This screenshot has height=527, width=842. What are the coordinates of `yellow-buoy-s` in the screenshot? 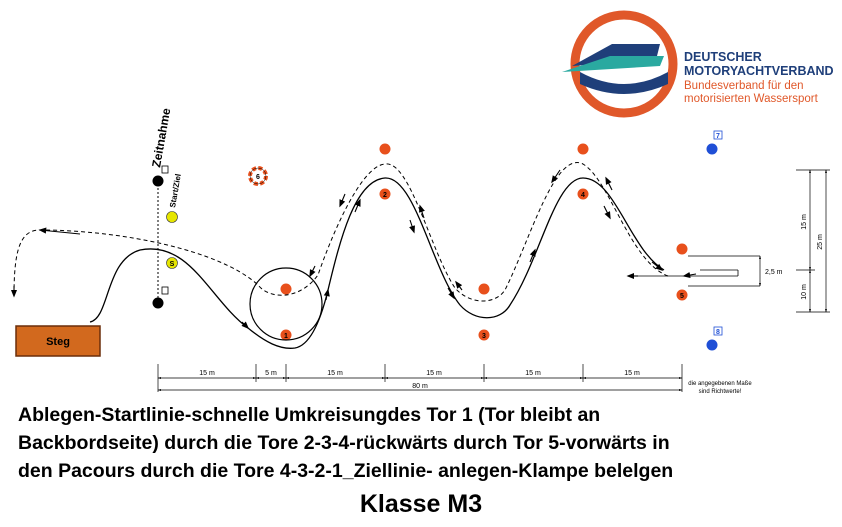 It's located at (172, 263).